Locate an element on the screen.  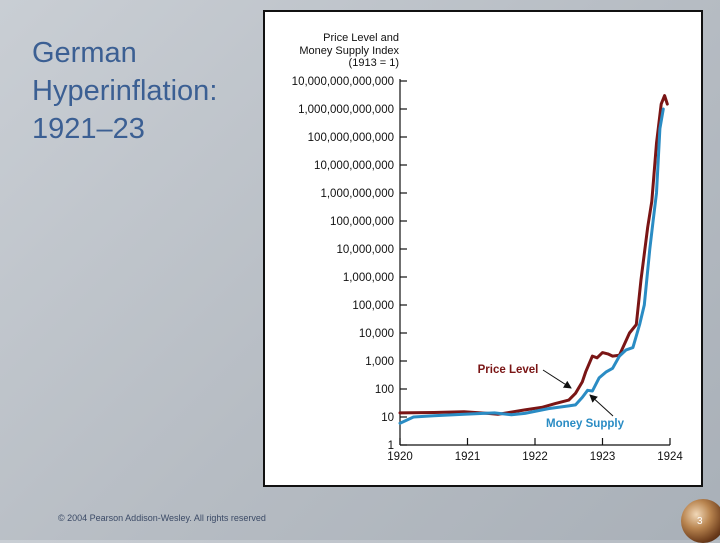
money-supply-label: Money Supply is located at coordinates (585, 424).